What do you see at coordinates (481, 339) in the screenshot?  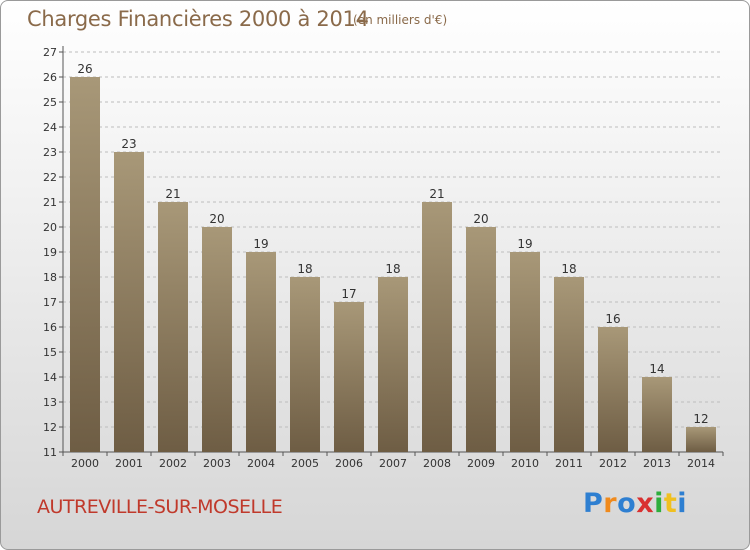 I see `bar-2009` at bounding box center [481, 339].